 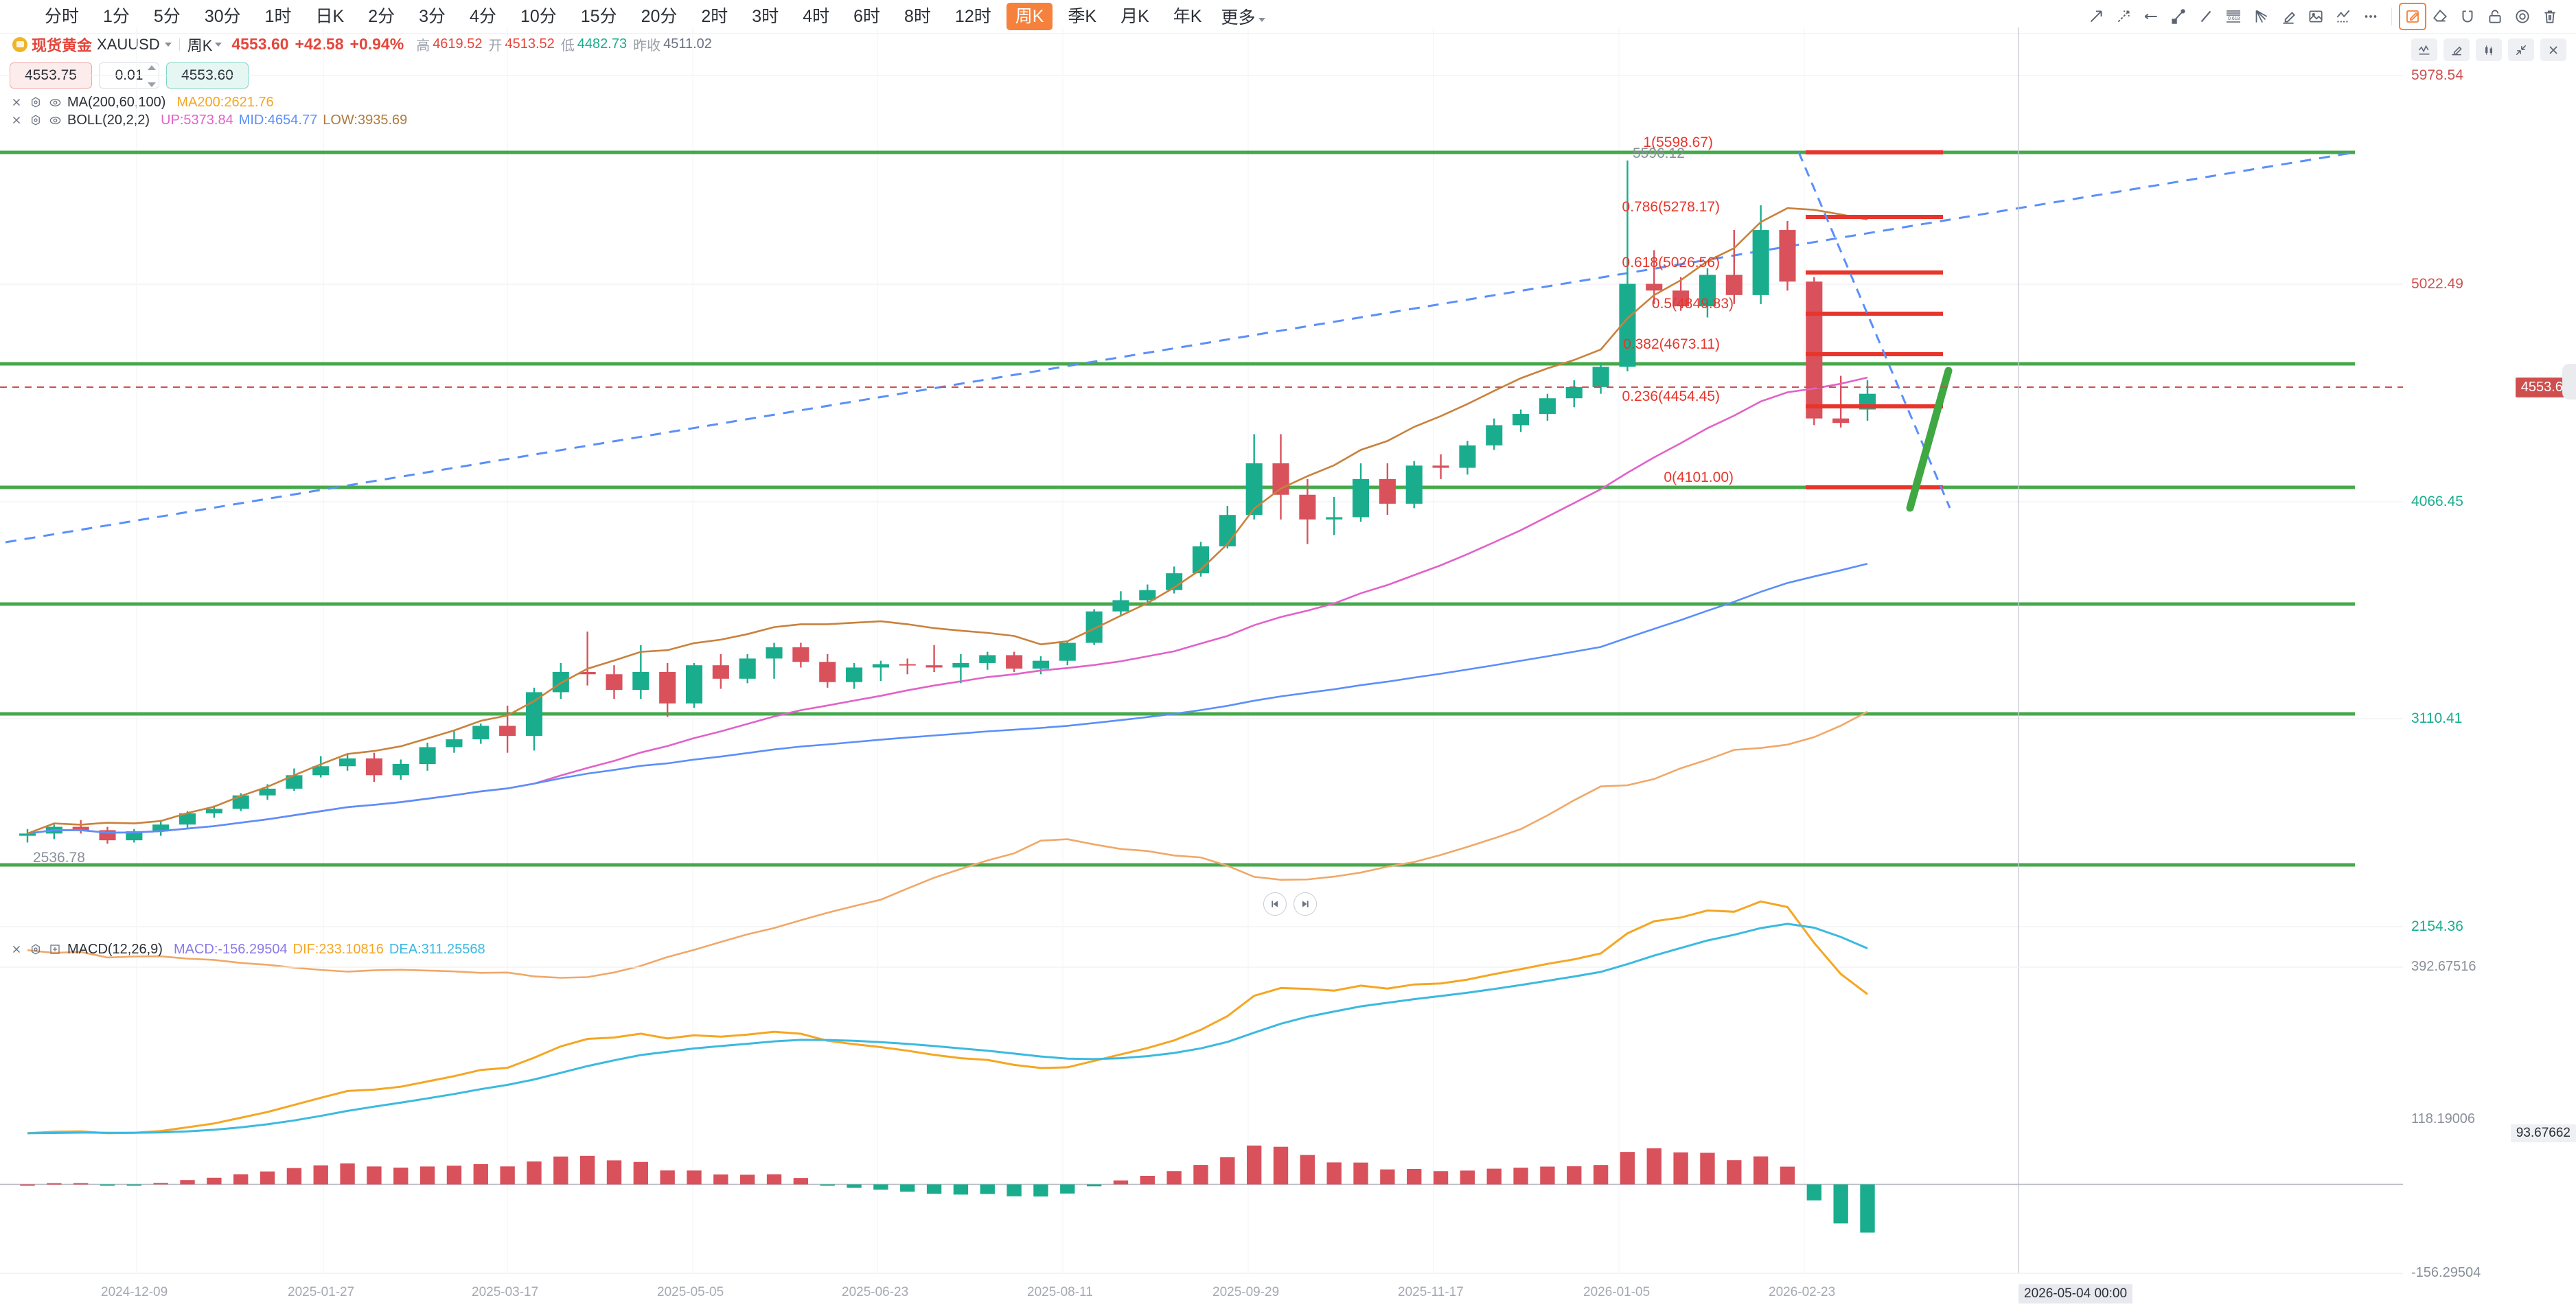 I want to click on period-tab-15: 6时, so click(x=867, y=16).